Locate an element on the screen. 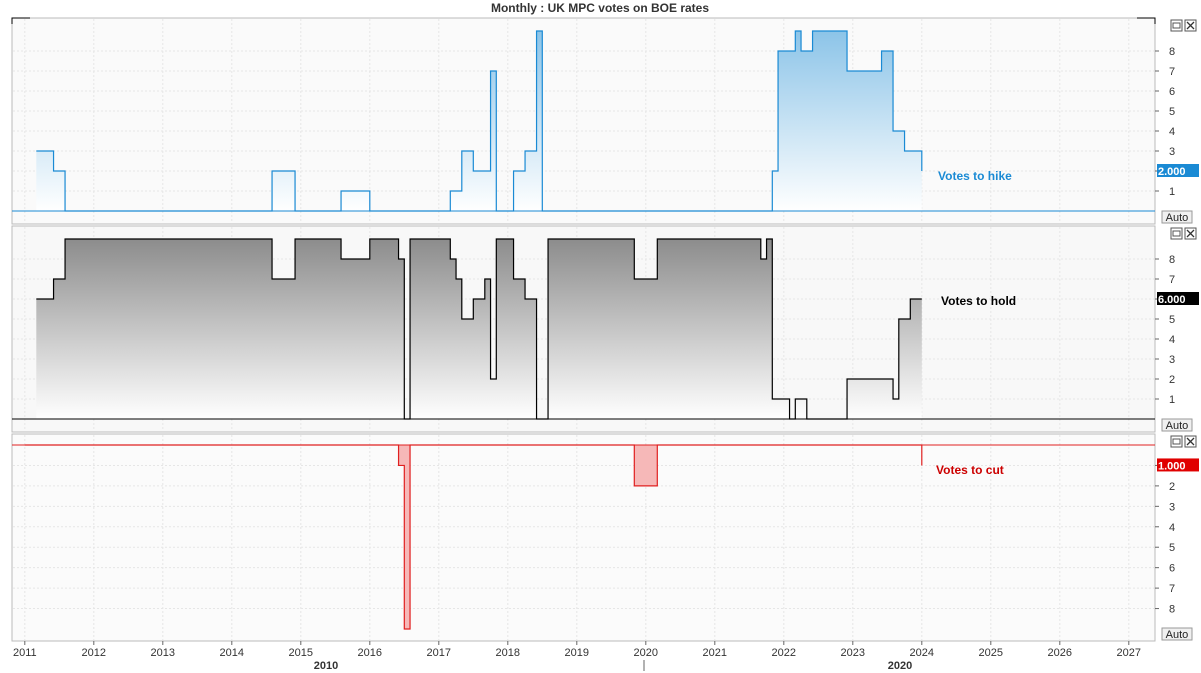 Image resolution: width=1201 pixels, height=673 pixels. pane-corner-right is located at coordinates (1146, 20).